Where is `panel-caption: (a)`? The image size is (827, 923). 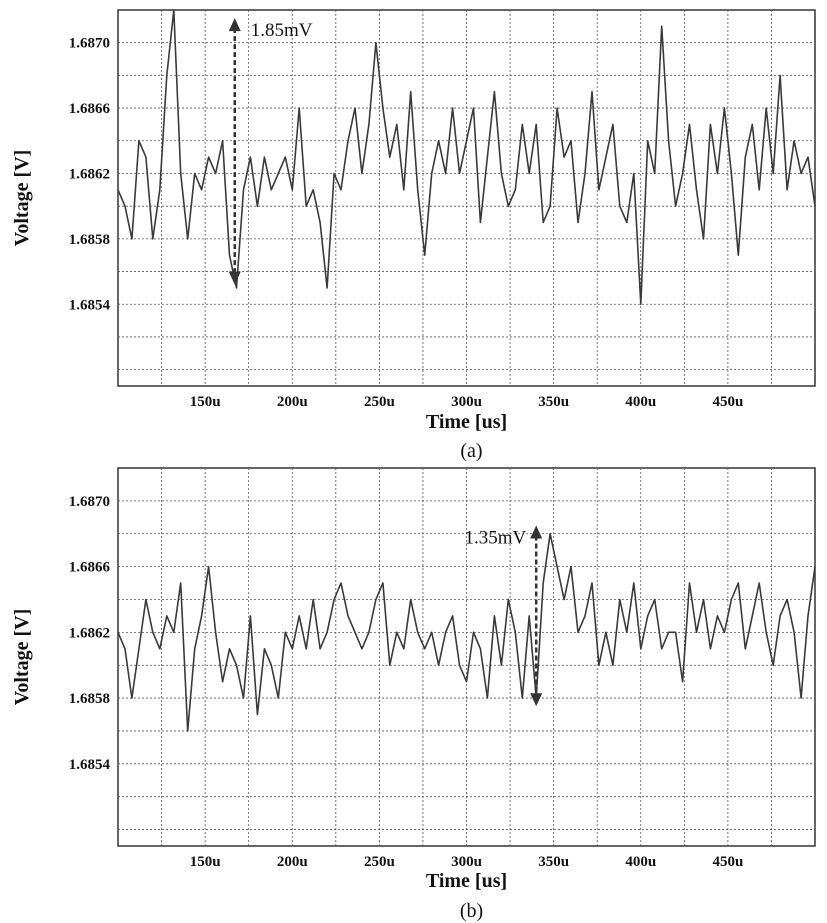
panel-caption: (a) is located at coordinates (471, 451).